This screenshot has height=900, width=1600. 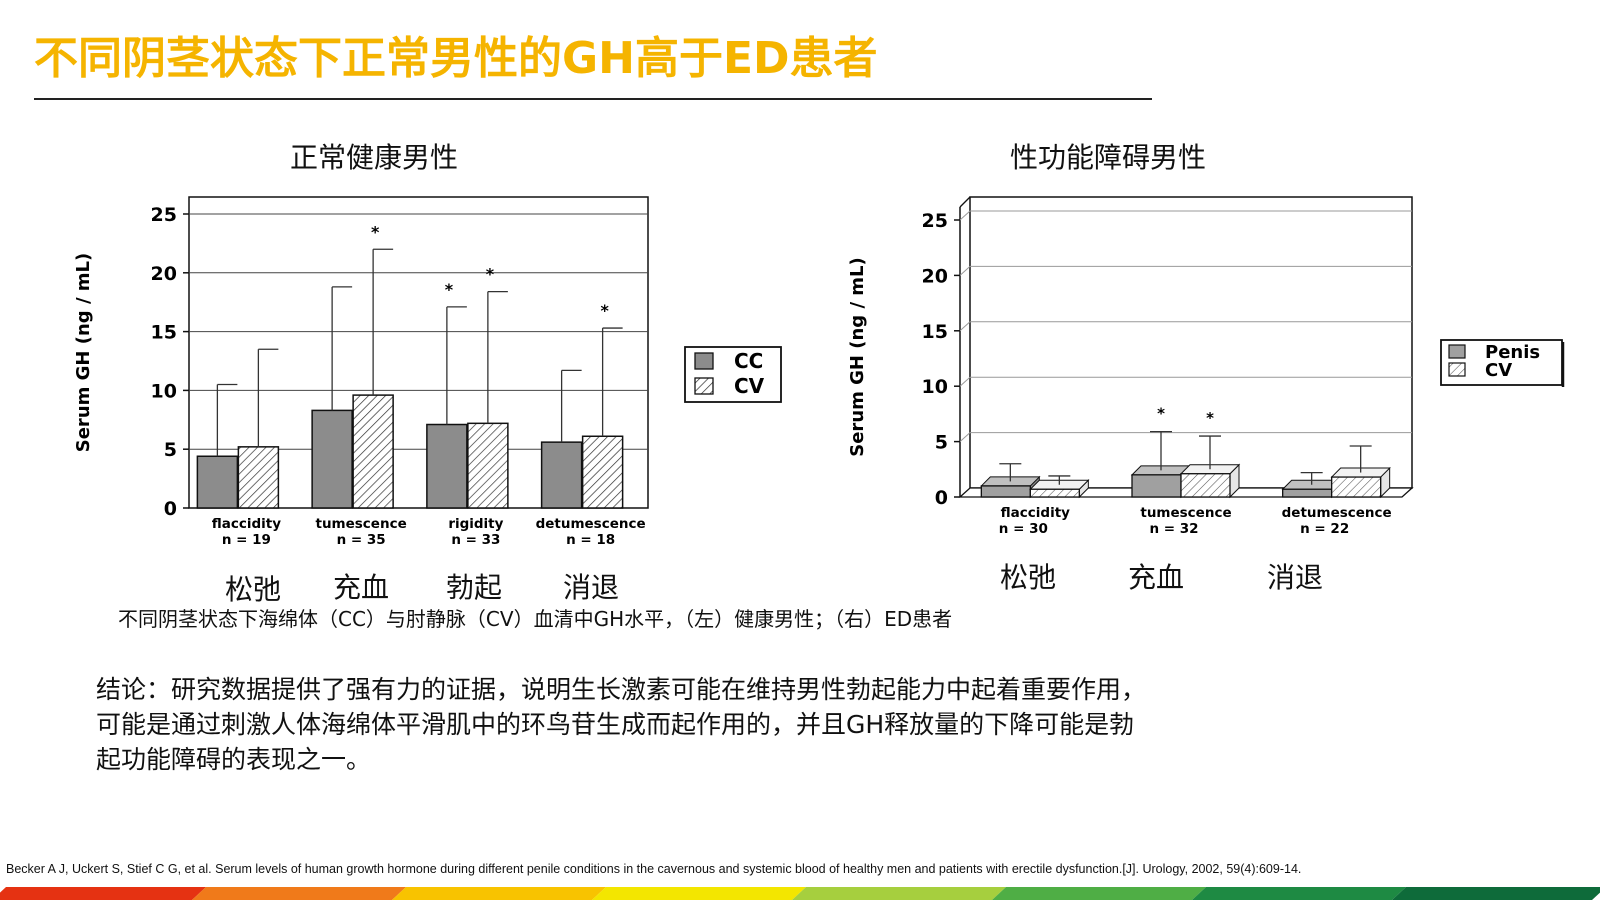 What do you see at coordinates (475, 540) in the screenshot?
I see `x-category-n-label: n = 33` at bounding box center [475, 540].